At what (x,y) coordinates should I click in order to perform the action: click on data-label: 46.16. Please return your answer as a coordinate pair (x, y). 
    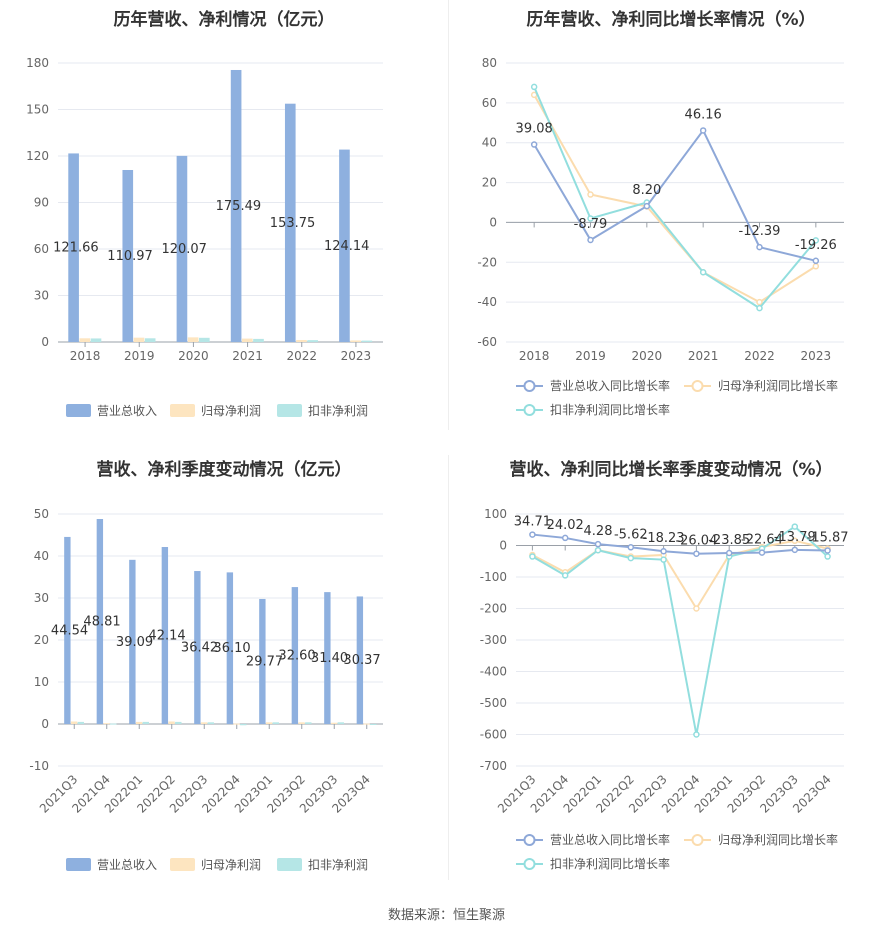
    Looking at the image, I should click on (703, 114).